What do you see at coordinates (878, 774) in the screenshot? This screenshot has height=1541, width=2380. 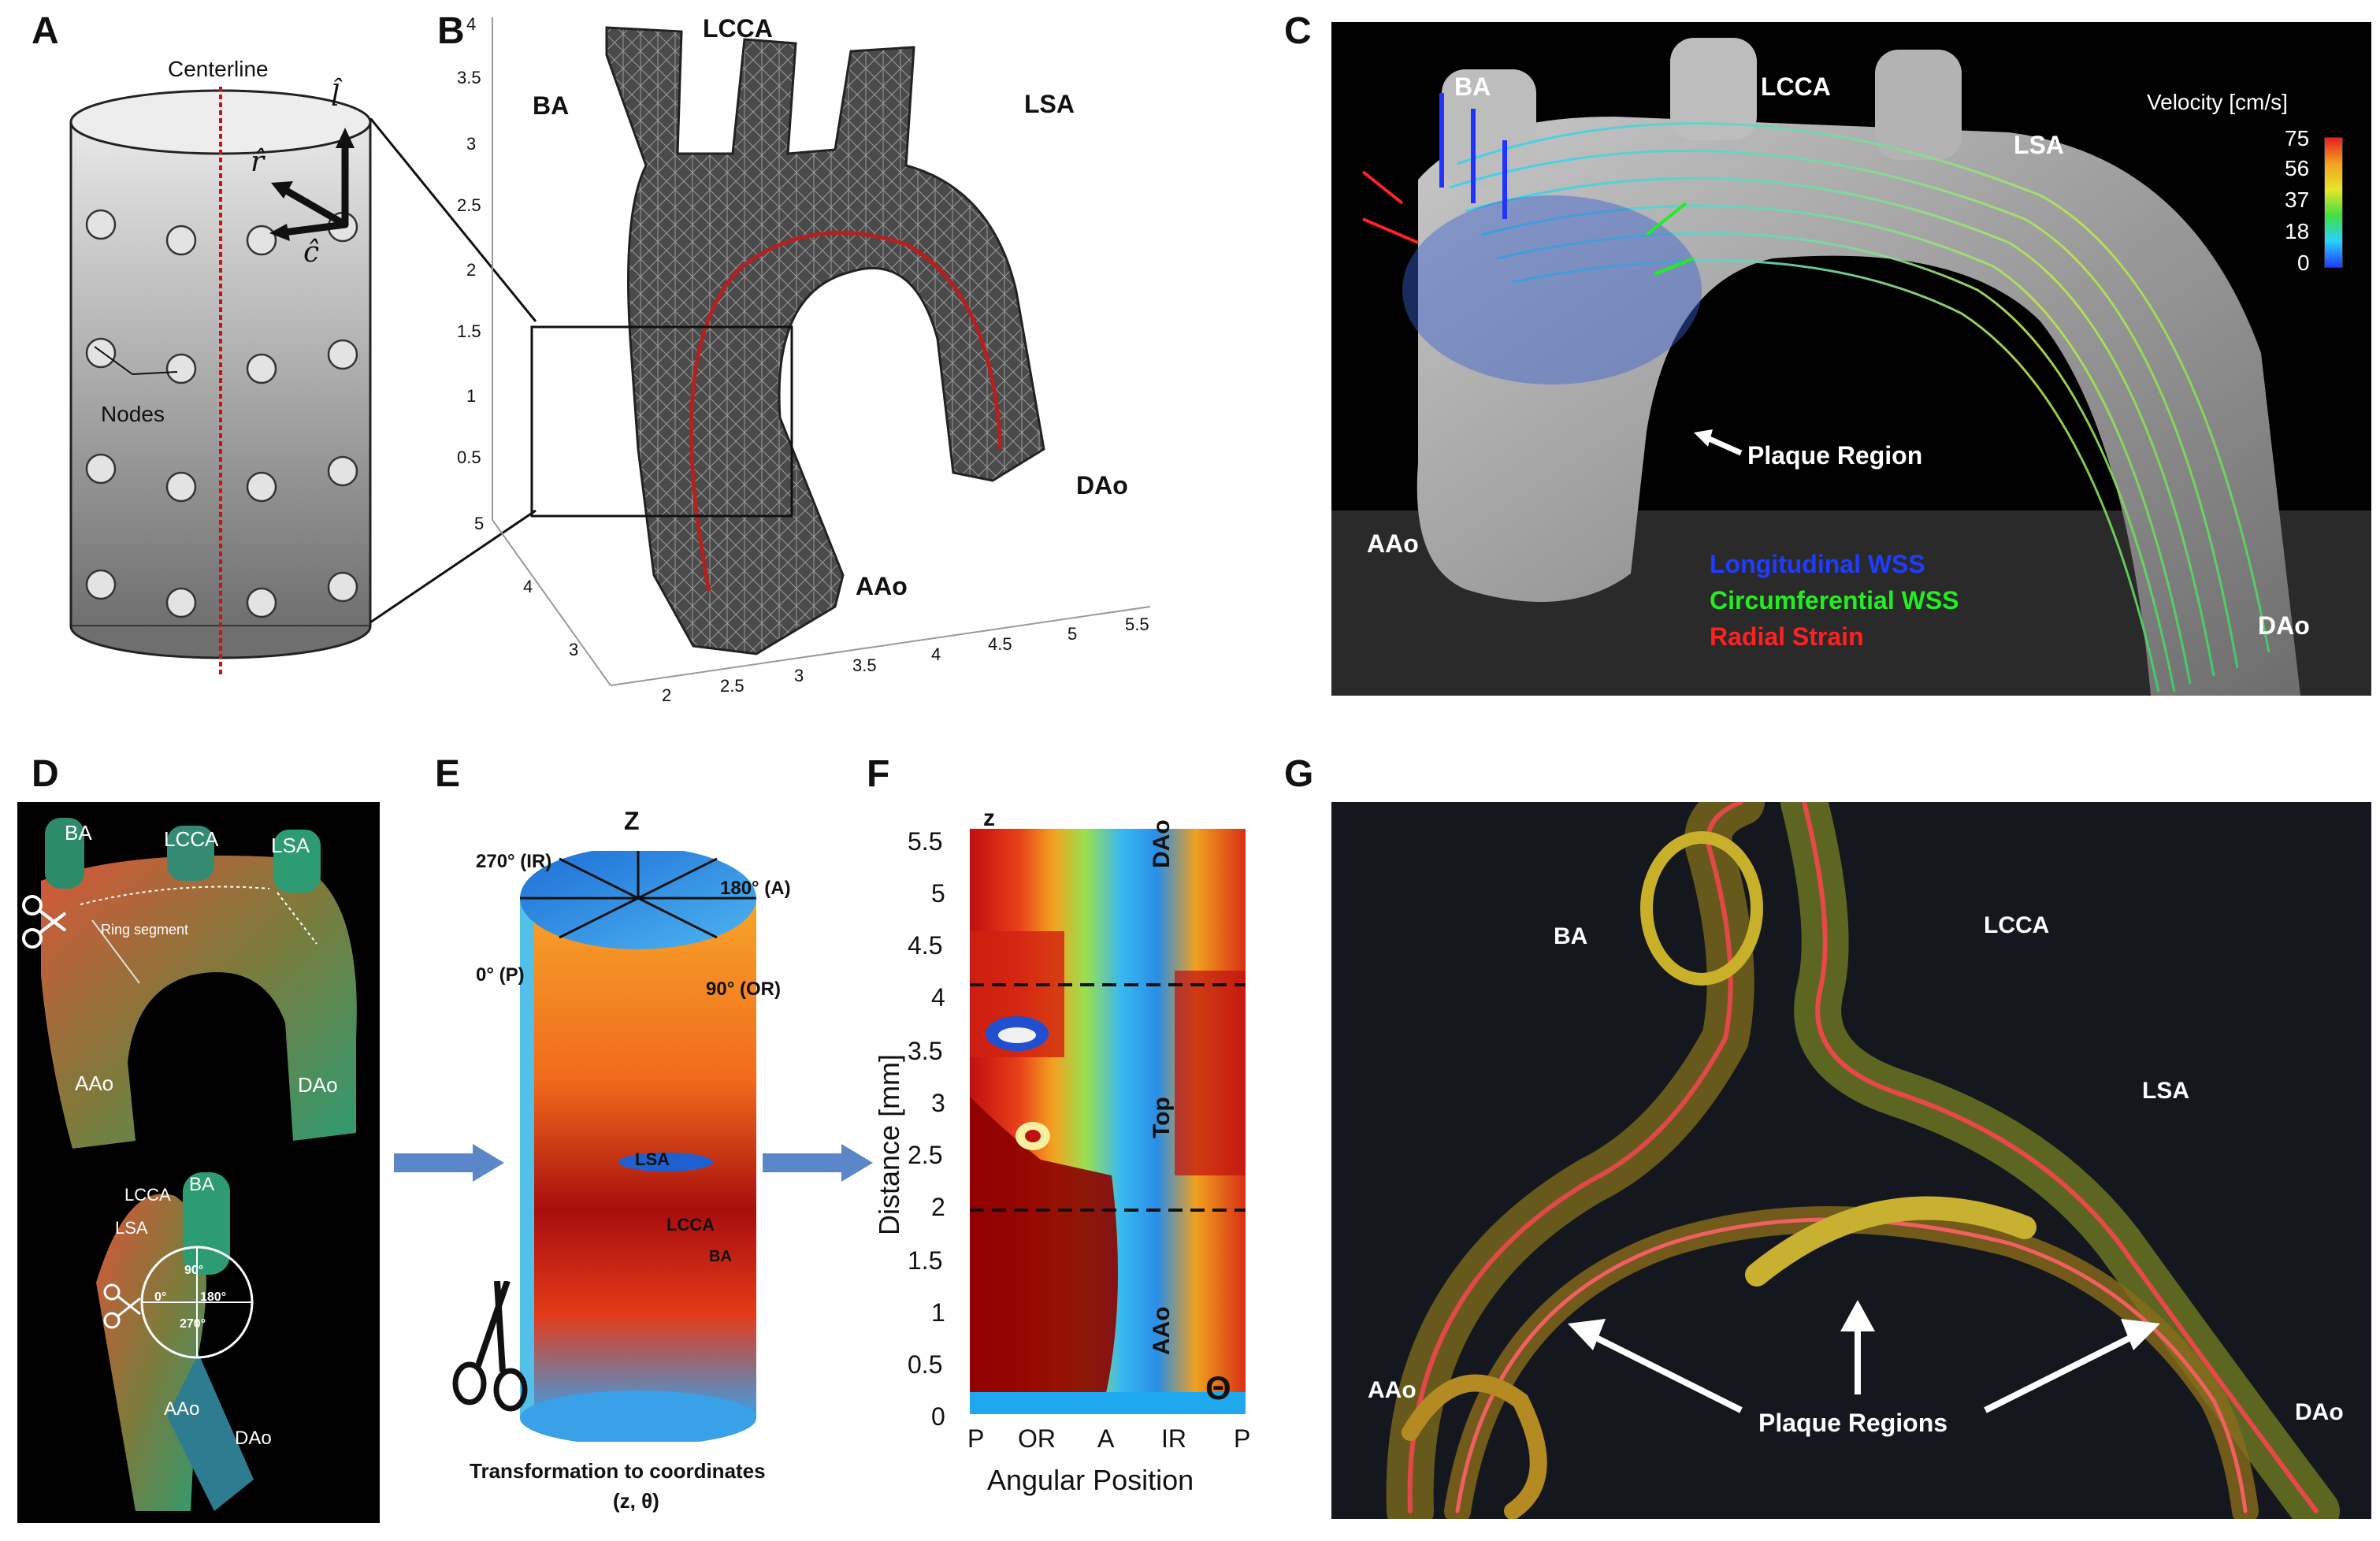 I see `panel-f-letter: F` at bounding box center [878, 774].